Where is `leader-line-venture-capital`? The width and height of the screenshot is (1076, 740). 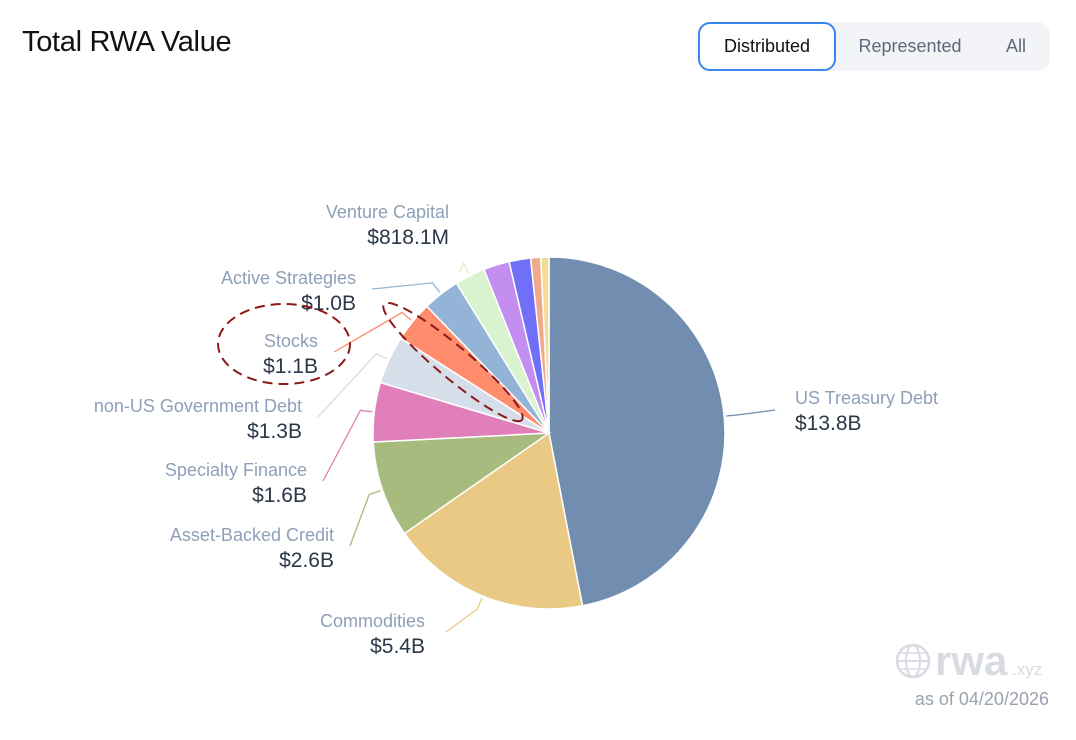 leader-line-venture-capital is located at coordinates (464, 268).